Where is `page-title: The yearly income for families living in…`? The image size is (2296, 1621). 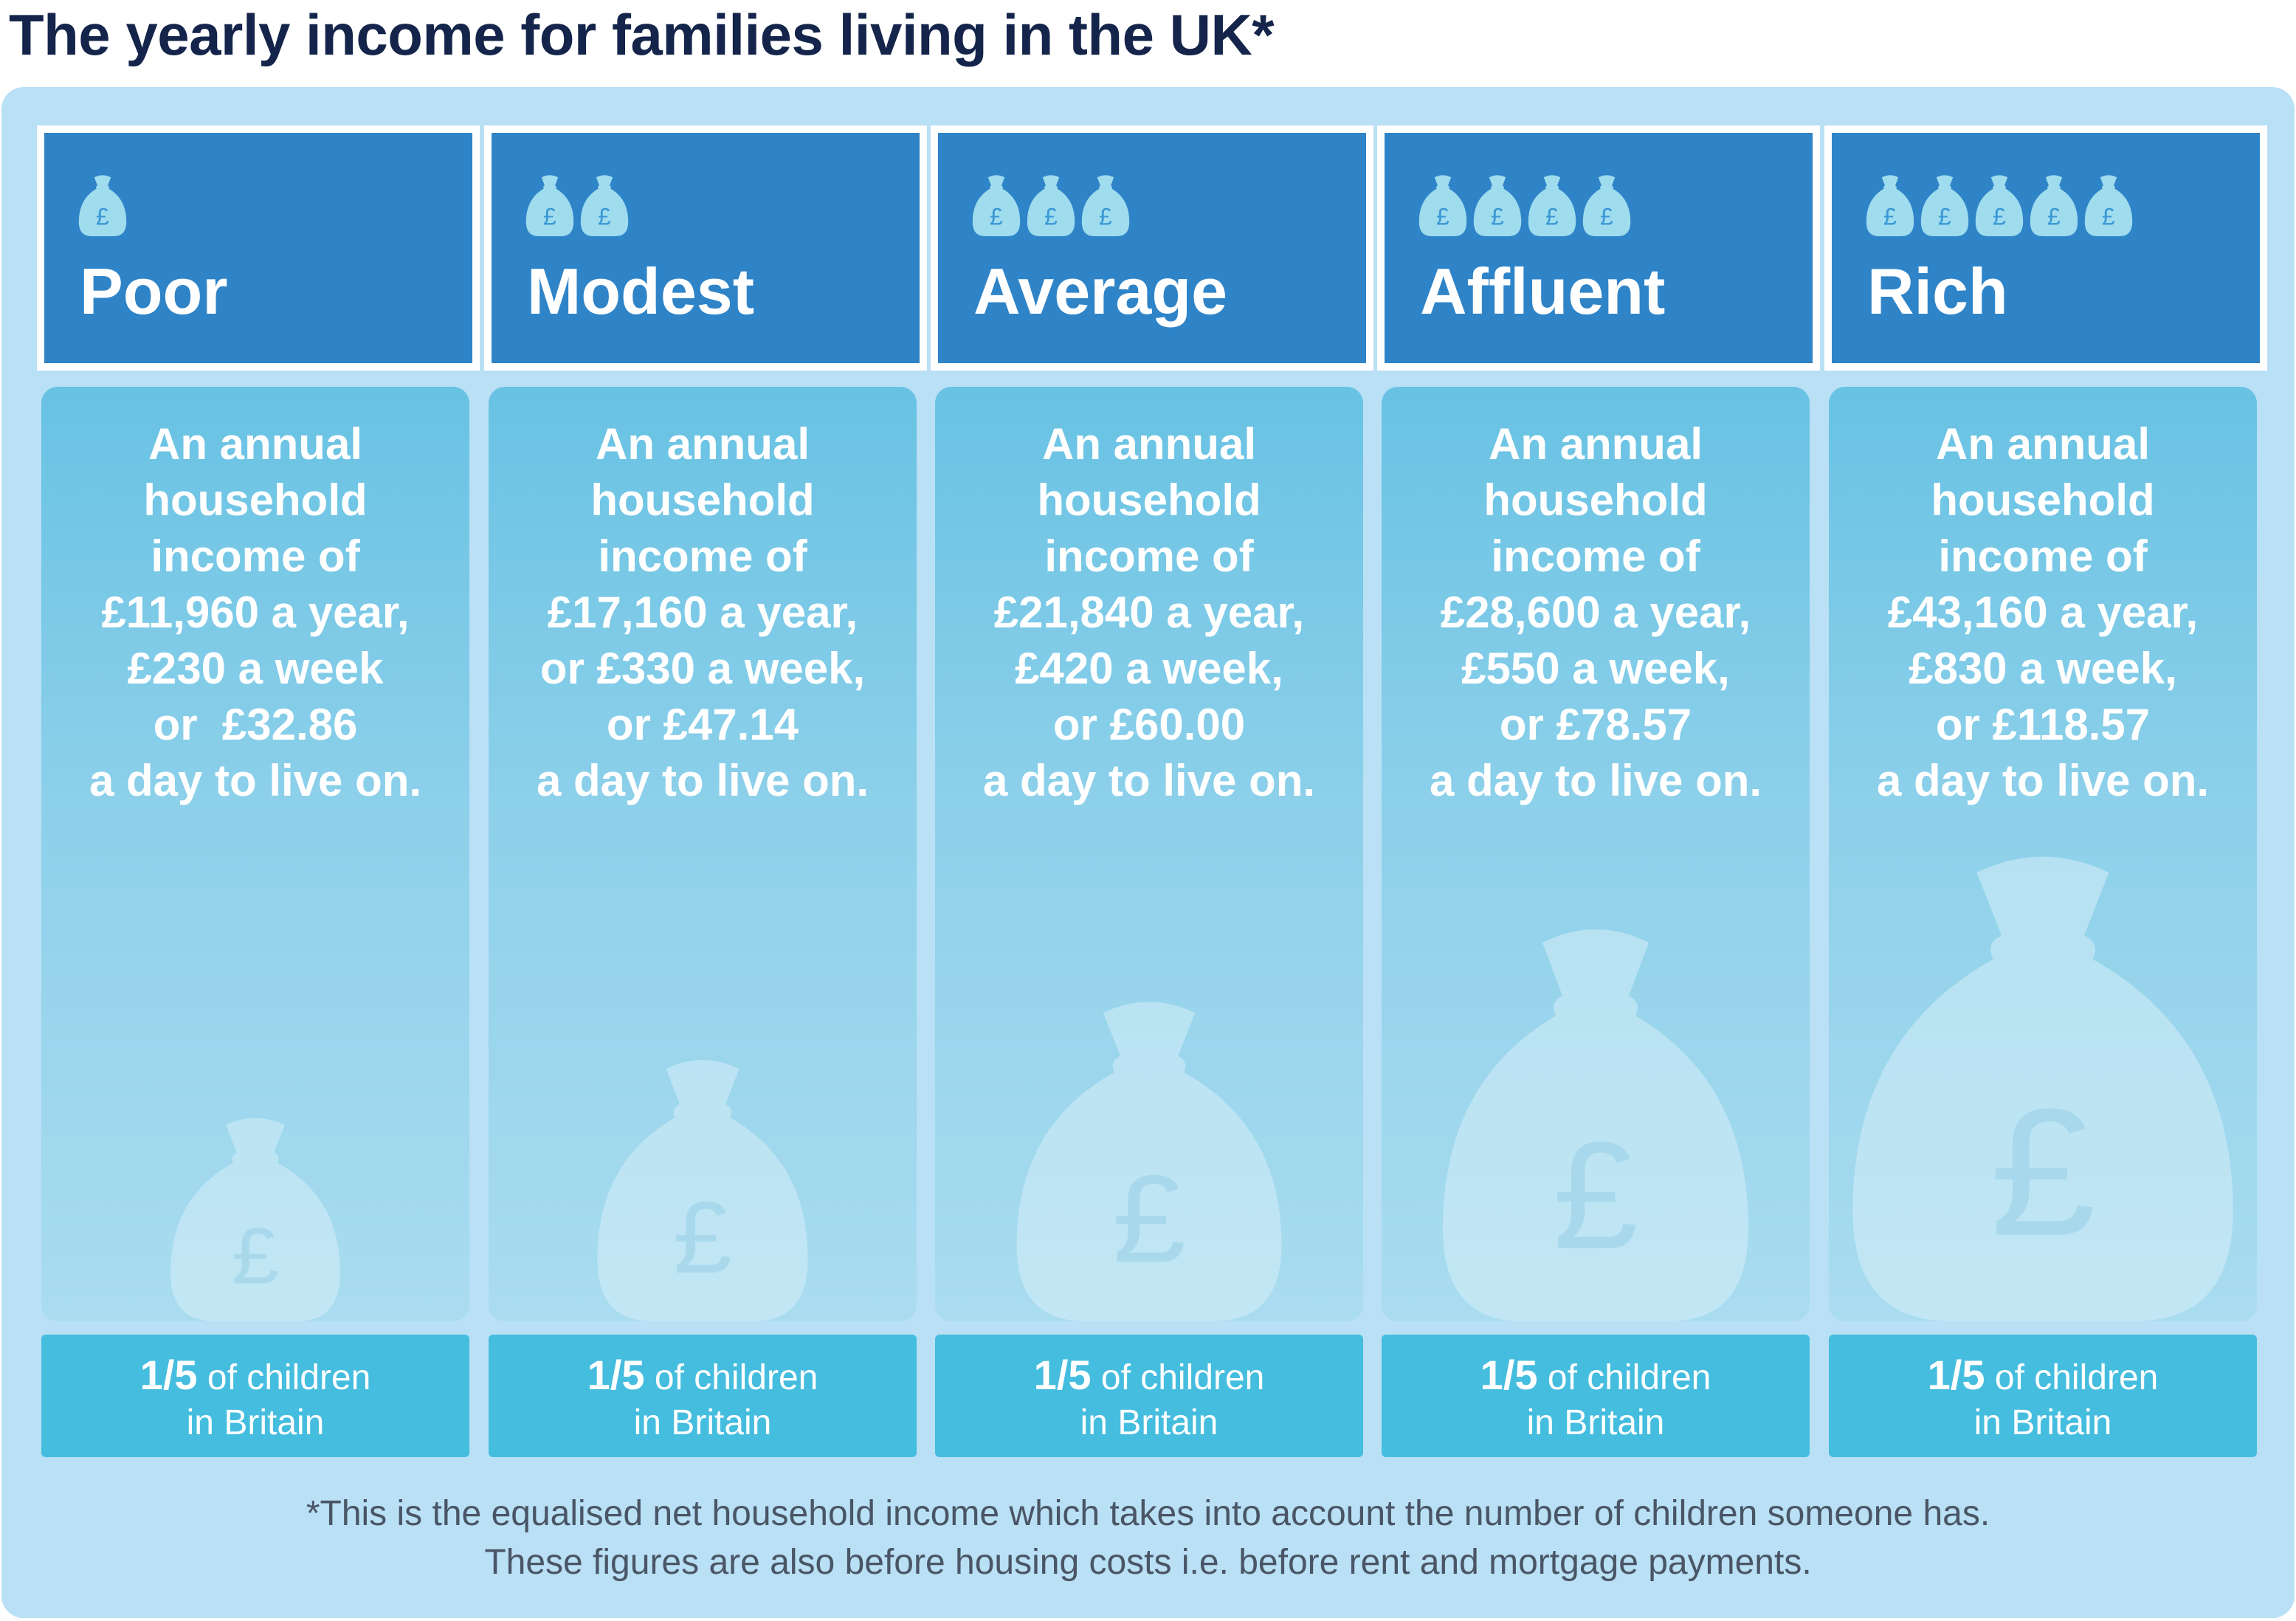
page-title: The yearly income for families living in… is located at coordinates (642, 34).